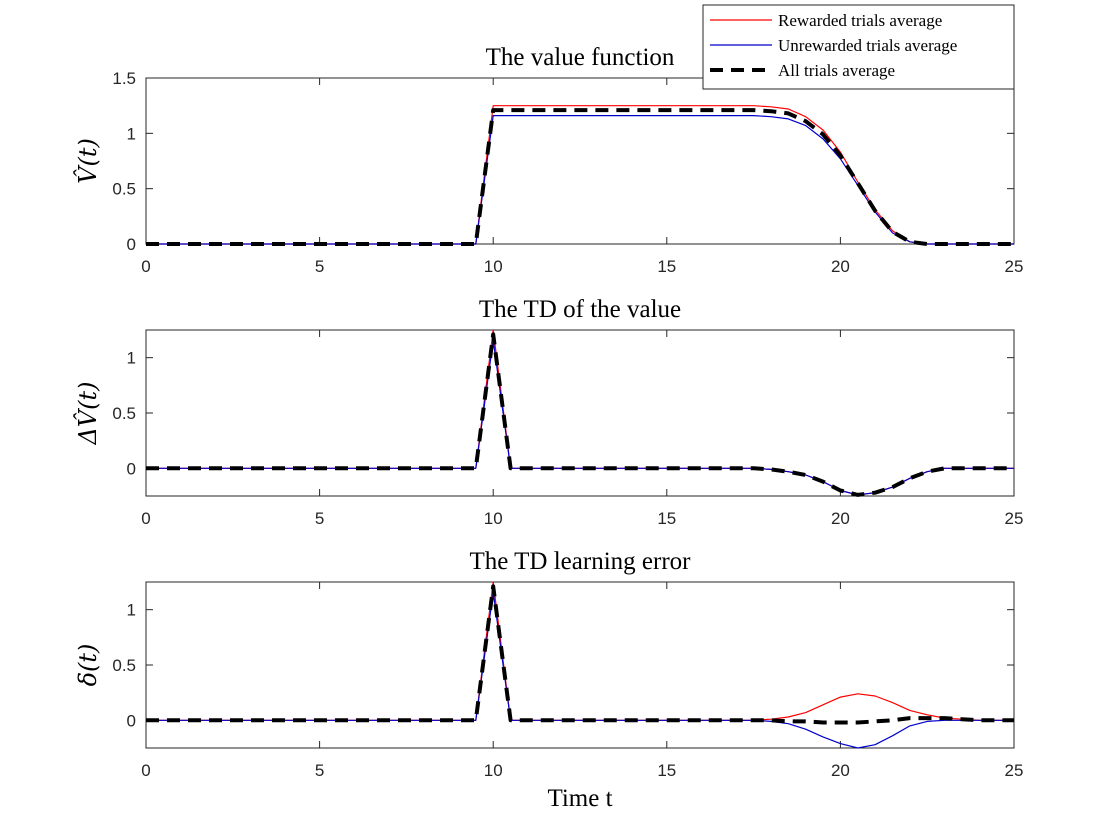  I want to click on x-axis-label: Time t, so click(579, 798).